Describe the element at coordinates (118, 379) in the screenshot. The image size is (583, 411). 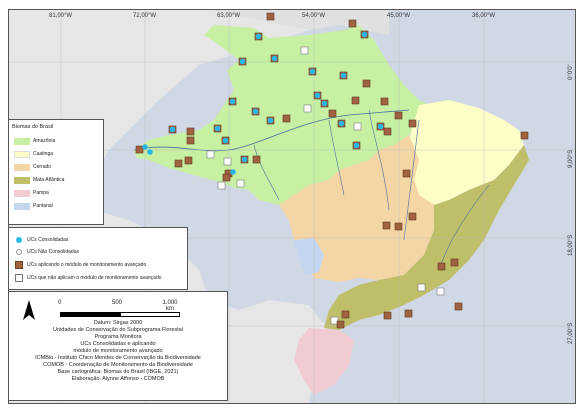
I see `info-author: Elaboração: Alynne Affonso - COMOB` at that location.